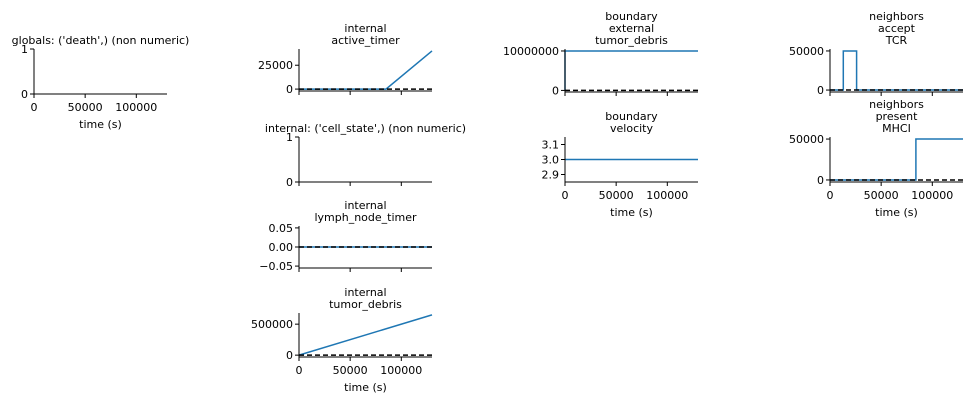 Image resolution: width=973 pixels, height=402 pixels. What do you see at coordinates (275, 65) in the screenshot?
I see `y-tick-label: 25000` at bounding box center [275, 65].